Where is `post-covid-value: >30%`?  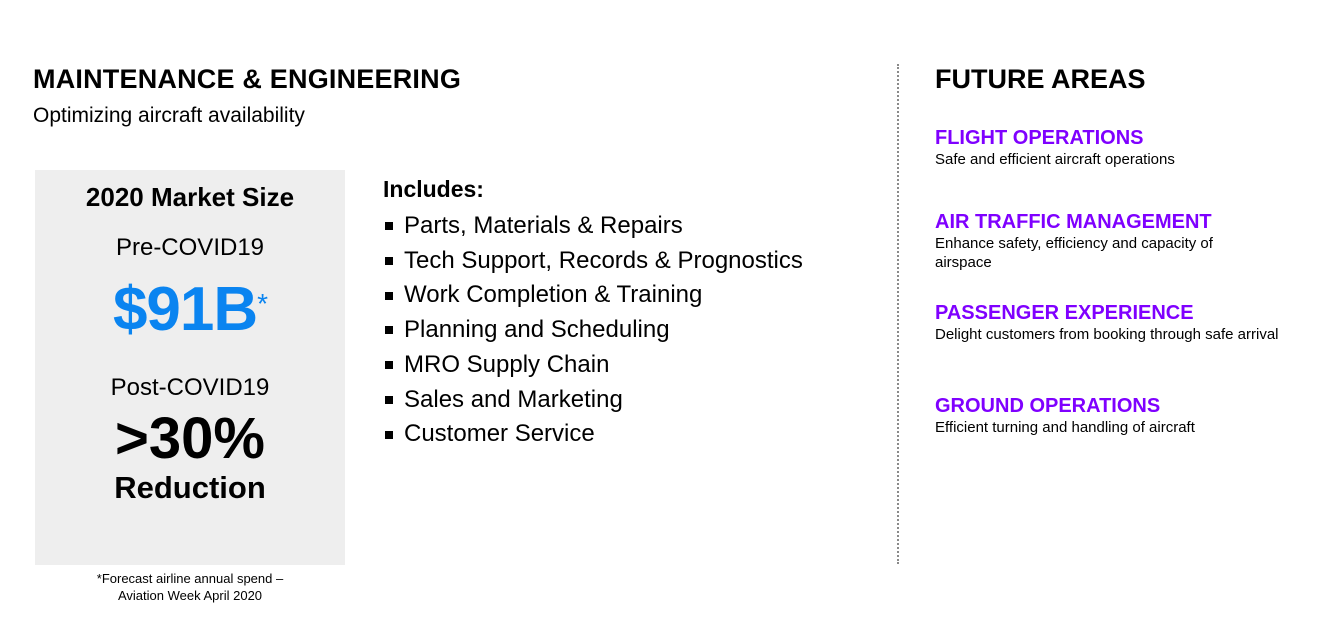
post-covid-value: >30% is located at coordinates (190, 438).